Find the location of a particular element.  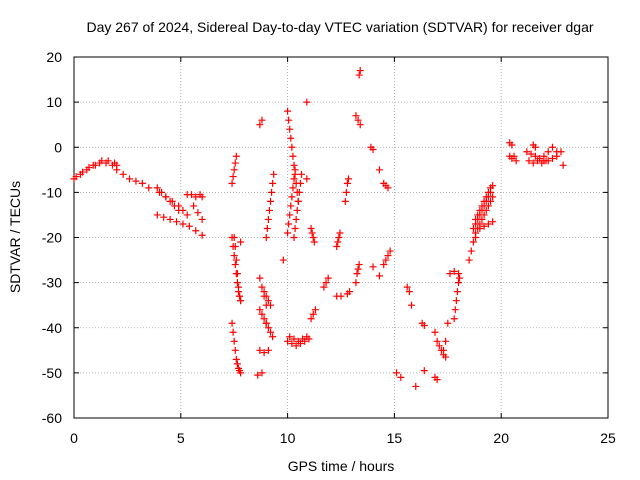

x-tick-label: 0 is located at coordinates (74, 438).